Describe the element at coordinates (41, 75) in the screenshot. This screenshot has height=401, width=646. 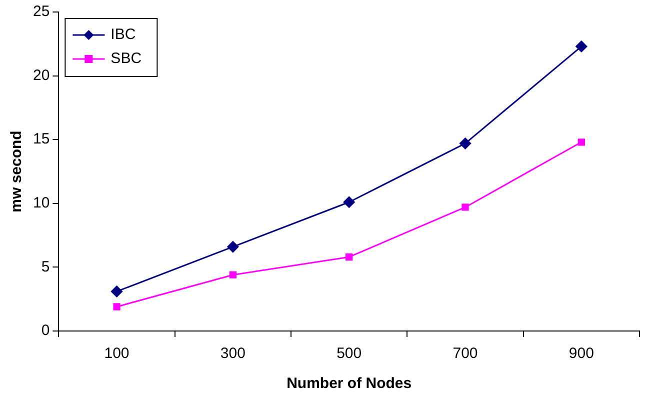
I see `y-tick-label: 20` at that location.